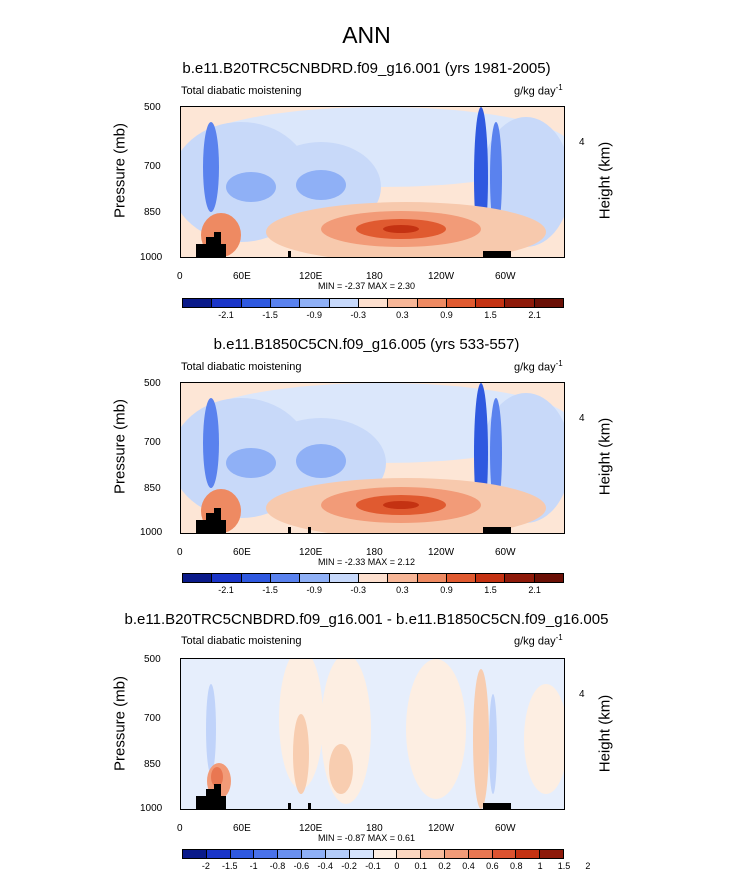 This screenshot has width=733, height=888. Describe the element at coordinates (538, 366) in the screenshot. I see `panel-2-units: g/kg day-1` at that location.